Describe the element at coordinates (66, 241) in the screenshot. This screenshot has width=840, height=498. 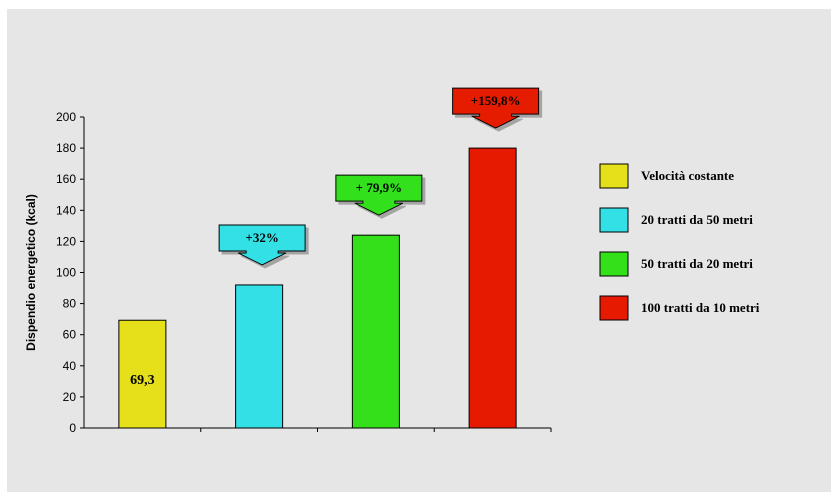
I see `y-tick-label: 120` at that location.